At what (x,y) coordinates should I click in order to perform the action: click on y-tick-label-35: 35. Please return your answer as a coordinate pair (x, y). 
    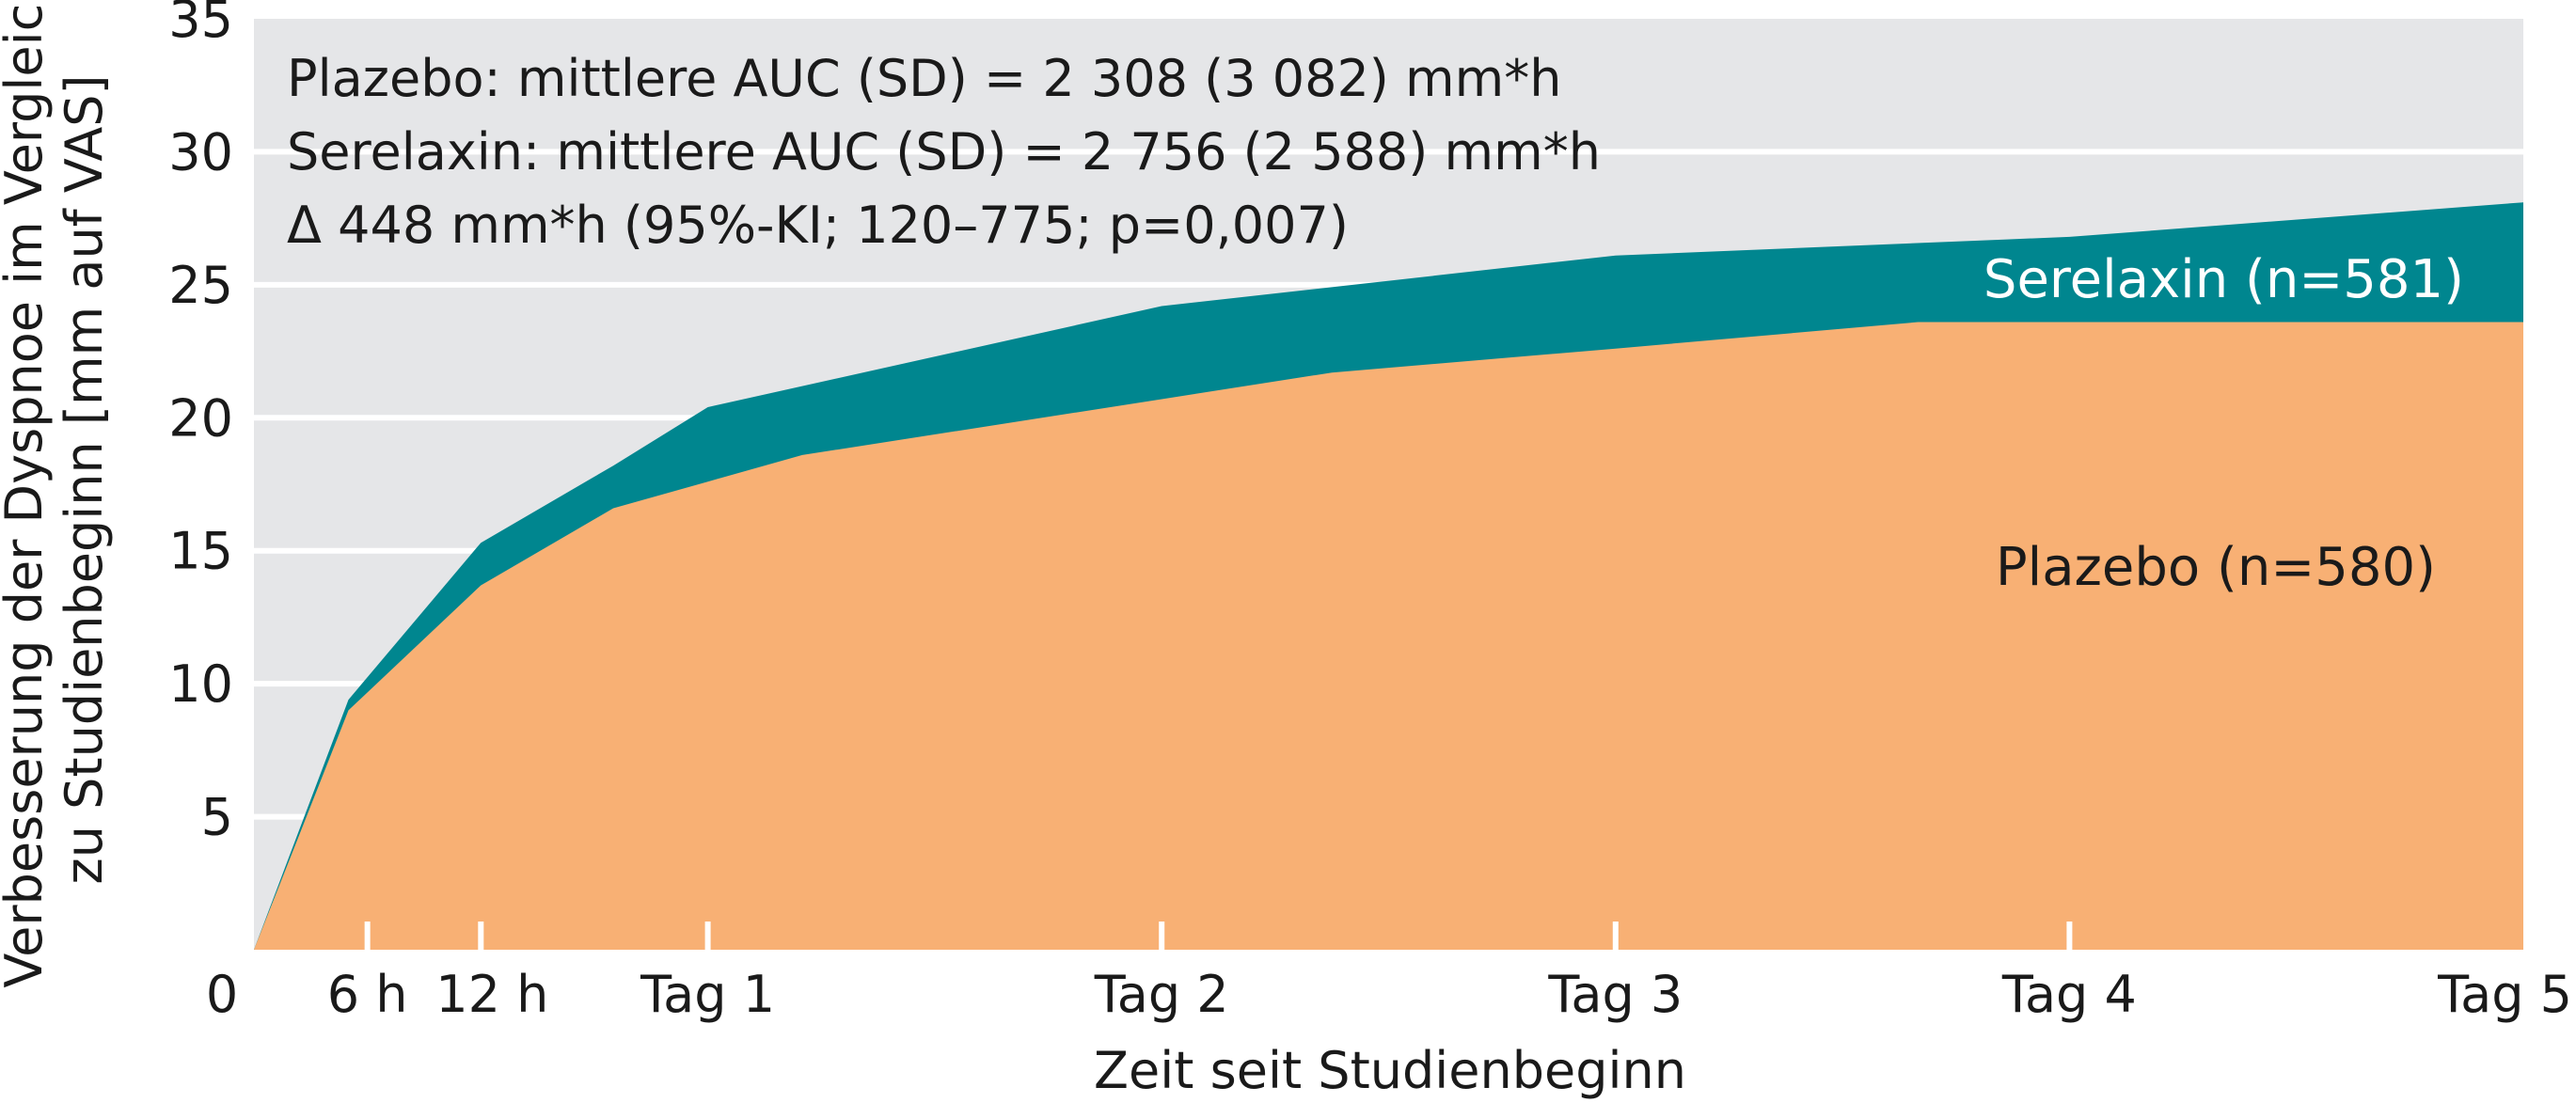
    Looking at the image, I should click on (200, 25).